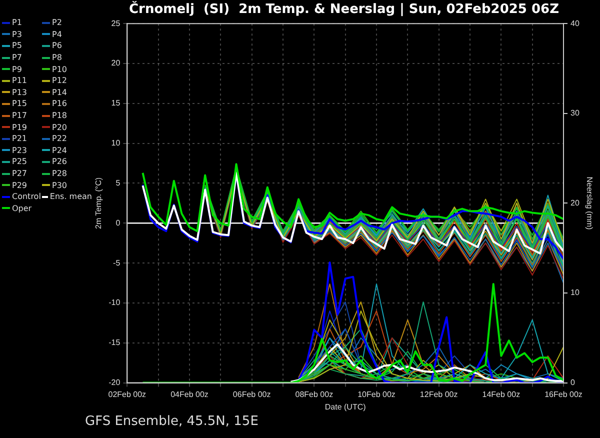 The height and width of the screenshot is (438, 600). What do you see at coordinates (118, 223) in the screenshot?
I see `y-tick-label: 0` at bounding box center [118, 223].